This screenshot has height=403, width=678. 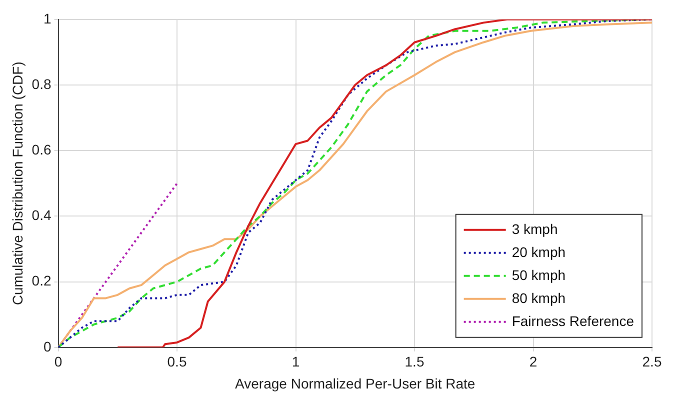 What do you see at coordinates (177, 362) in the screenshot?
I see `x-tick-label: 0.5` at bounding box center [177, 362].